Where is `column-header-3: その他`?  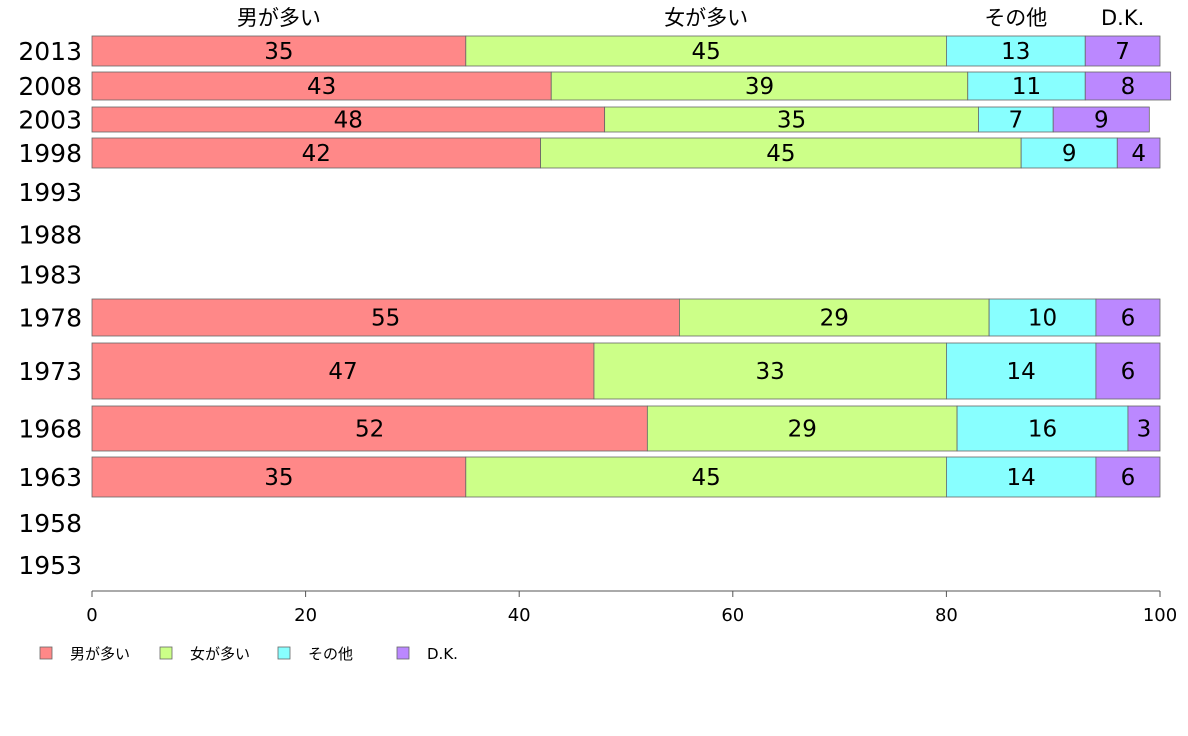
column-header-3: その他 is located at coordinates (1015, 18).